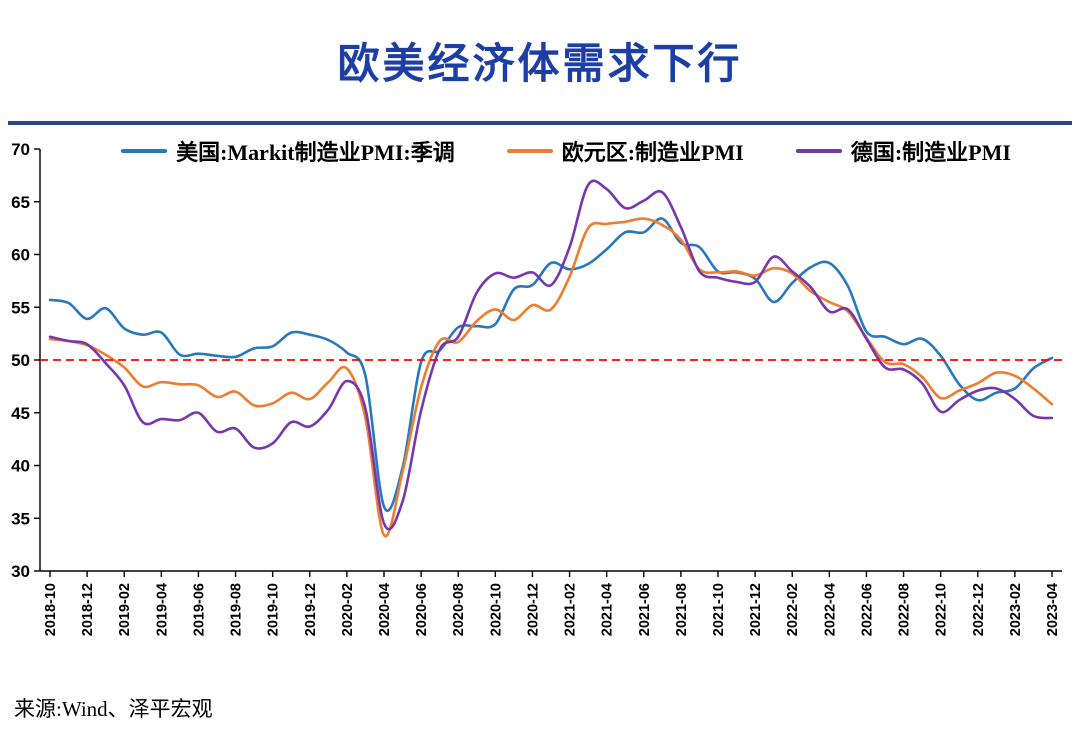 The image size is (1080, 742). I want to click on legend-item-us-pmi: 美国:Markit制造业PMI:季调, so click(288, 151).